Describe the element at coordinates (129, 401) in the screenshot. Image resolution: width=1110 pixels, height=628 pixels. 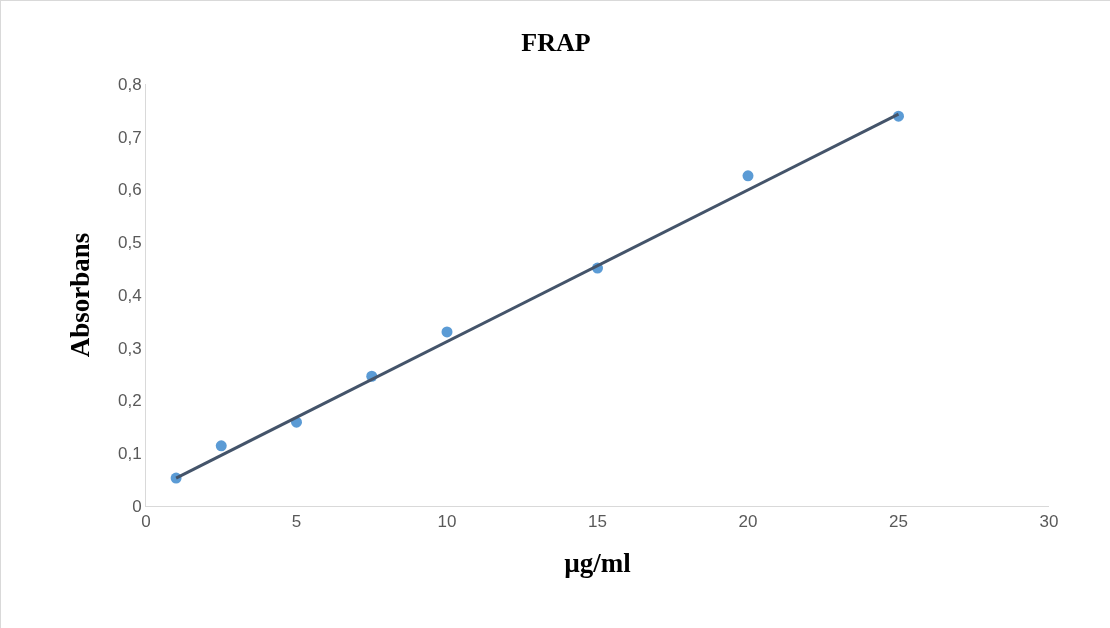
I see `y-tick-label: 0,2` at that location.